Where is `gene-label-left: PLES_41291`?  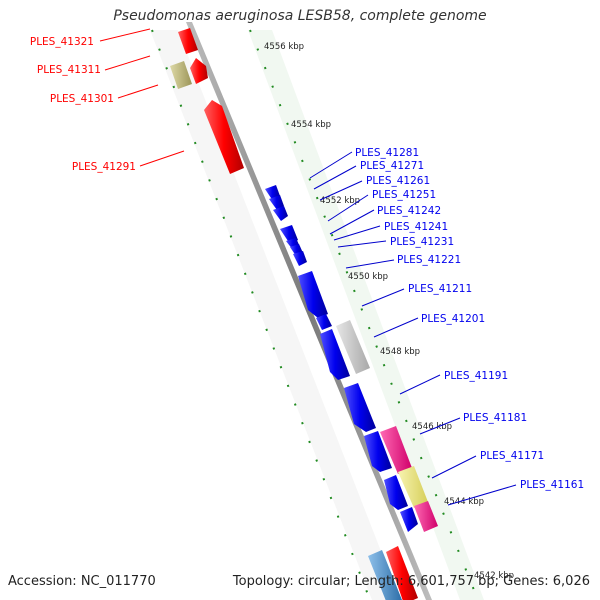 gene-label-left: PLES_41291 is located at coordinates (104, 167).